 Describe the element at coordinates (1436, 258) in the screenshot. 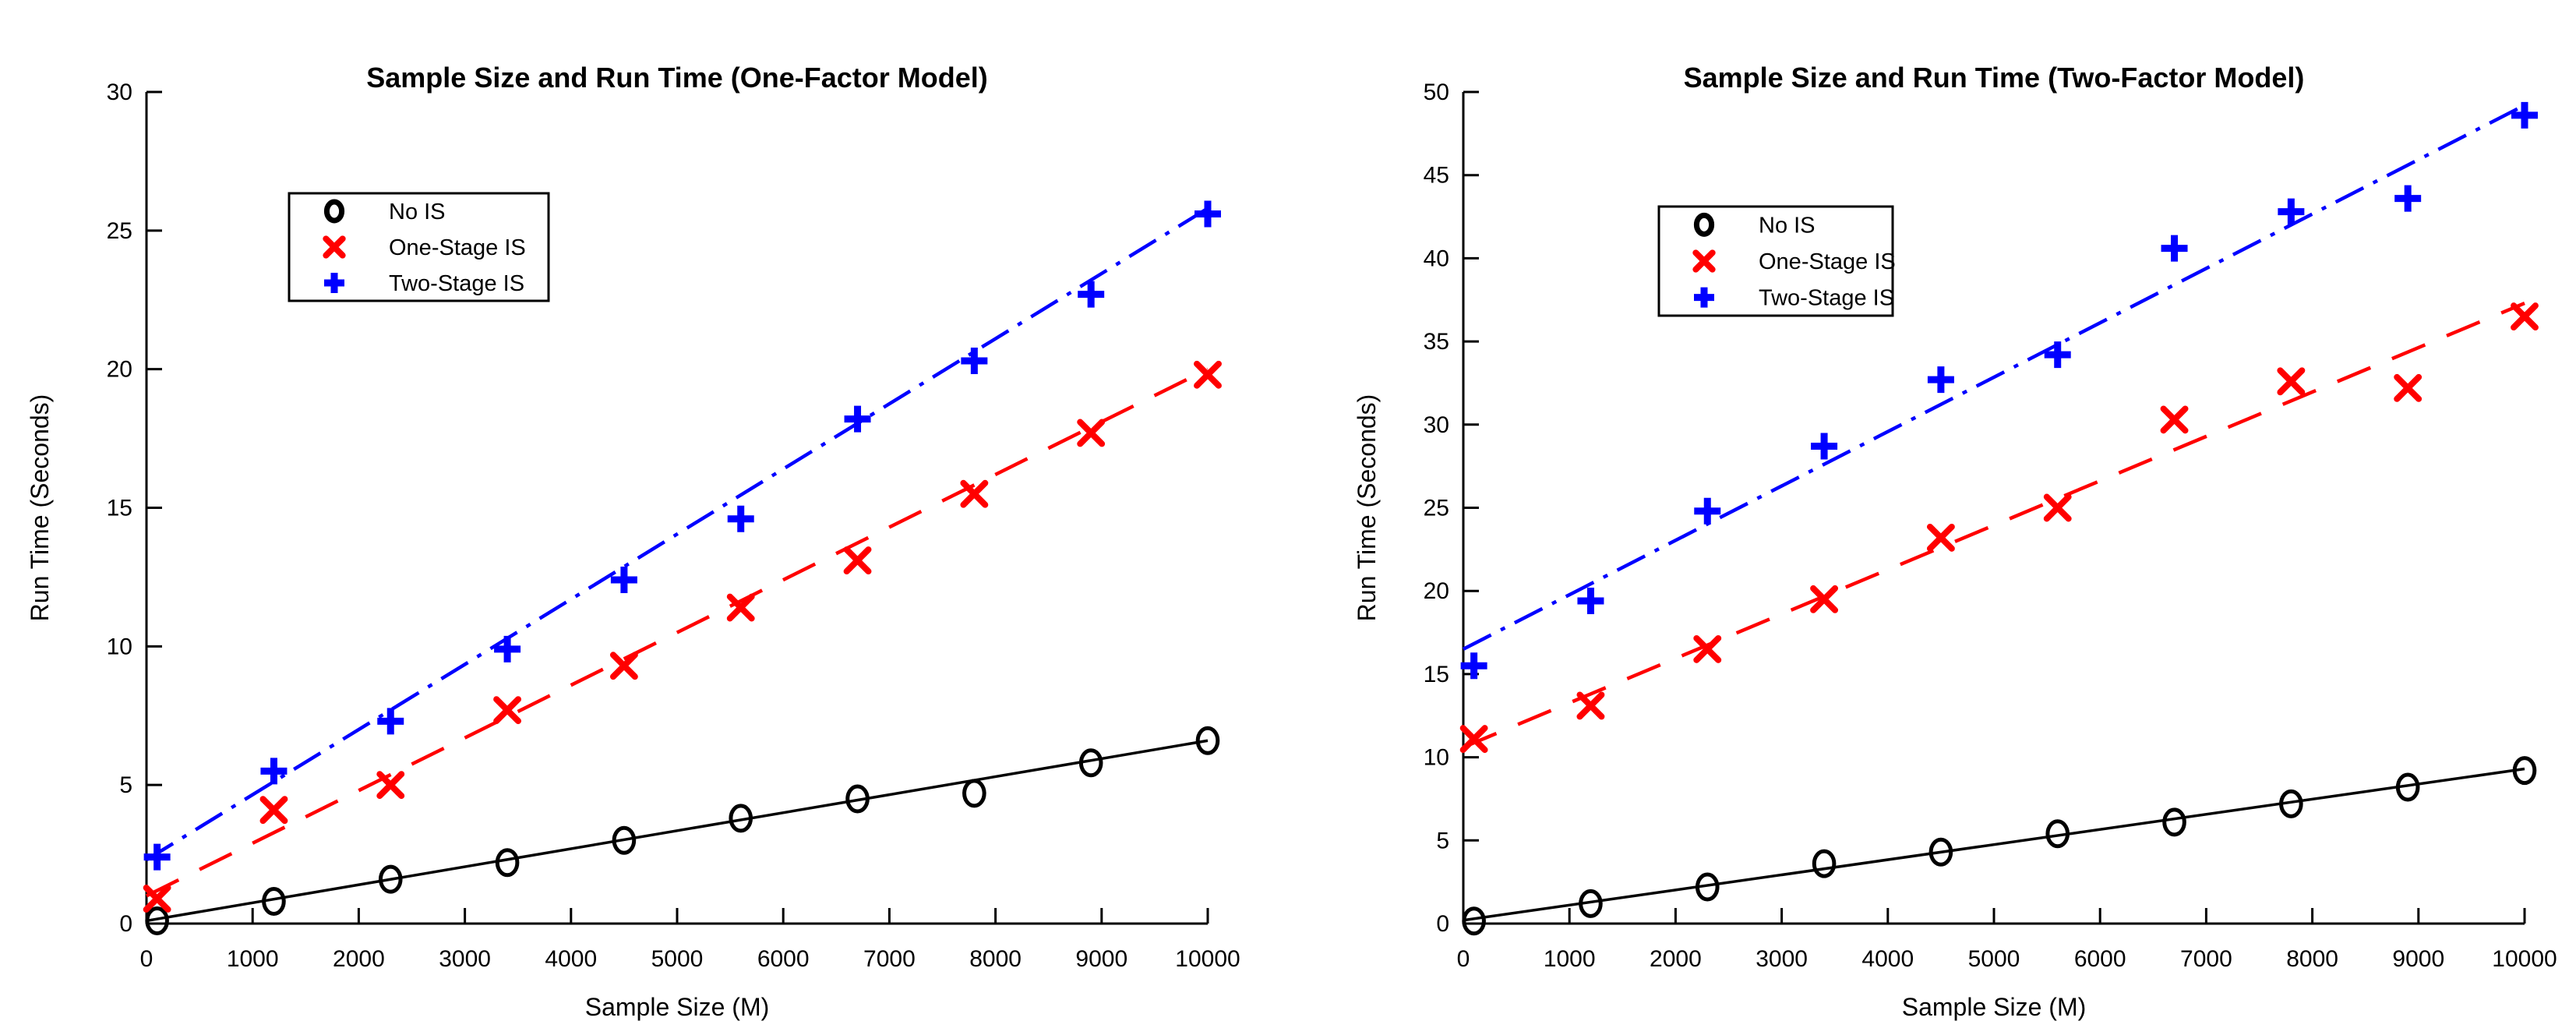

I see `y-tick-label: 40` at that location.